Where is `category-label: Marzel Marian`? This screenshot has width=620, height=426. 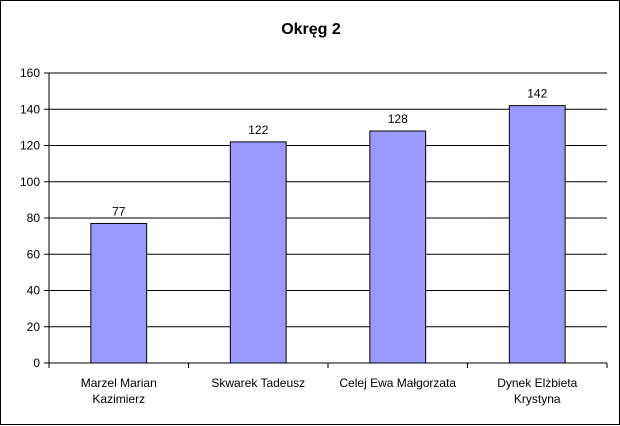
category-label: Marzel Marian is located at coordinates (119, 383).